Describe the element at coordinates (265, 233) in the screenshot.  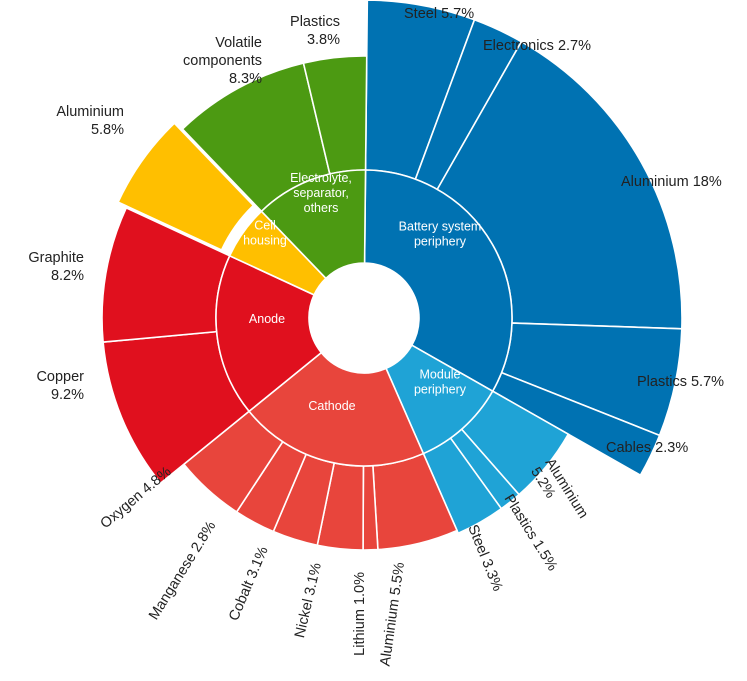
I see `inner-label-housing: Cell housing` at that location.